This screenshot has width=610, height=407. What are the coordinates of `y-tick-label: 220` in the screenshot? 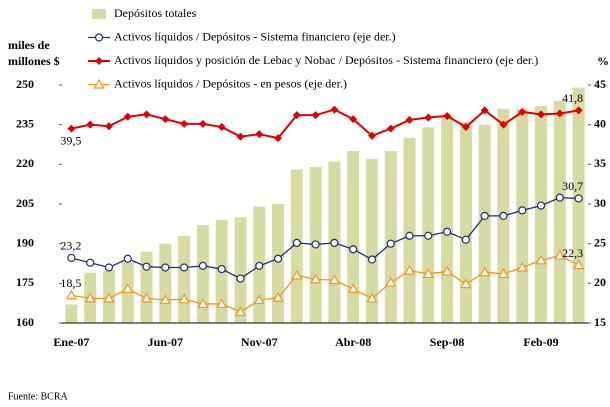 It's located at (25, 163).